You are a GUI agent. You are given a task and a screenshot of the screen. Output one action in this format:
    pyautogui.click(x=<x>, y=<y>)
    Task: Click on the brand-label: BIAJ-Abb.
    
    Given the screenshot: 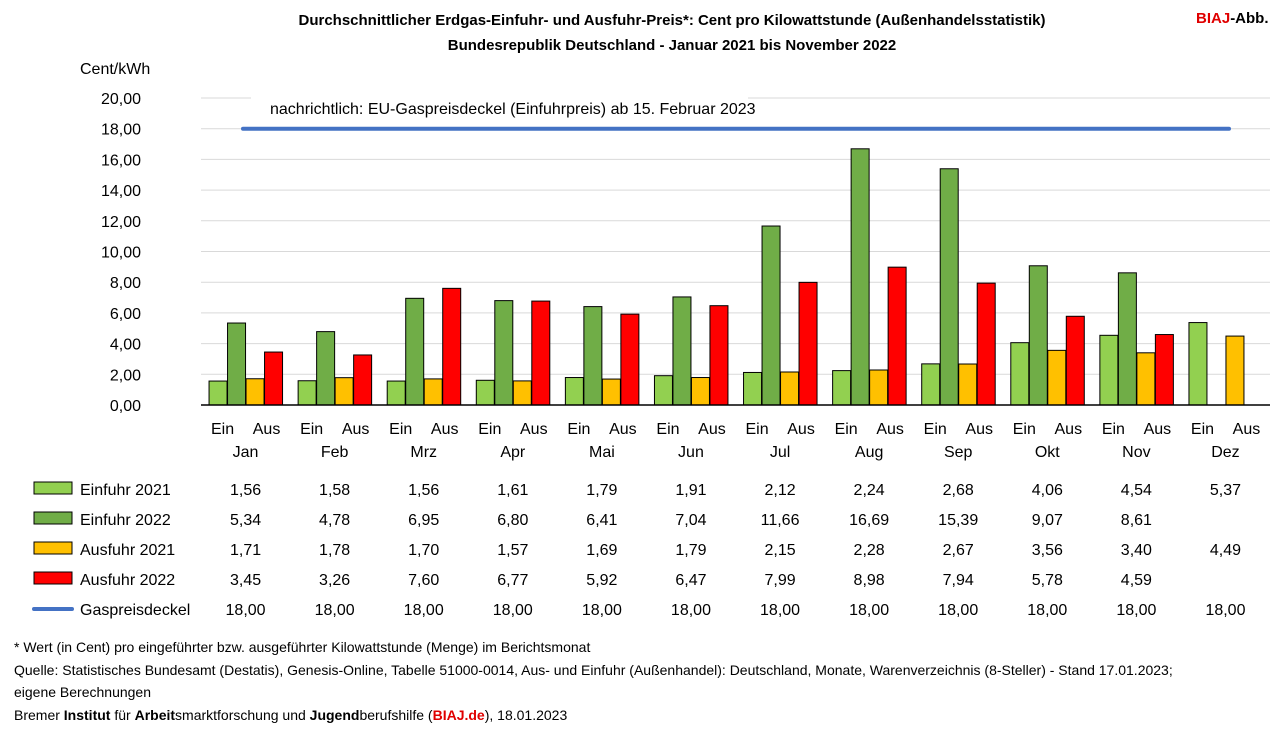 What is the action you would take?
    pyautogui.click(x=1232, y=18)
    